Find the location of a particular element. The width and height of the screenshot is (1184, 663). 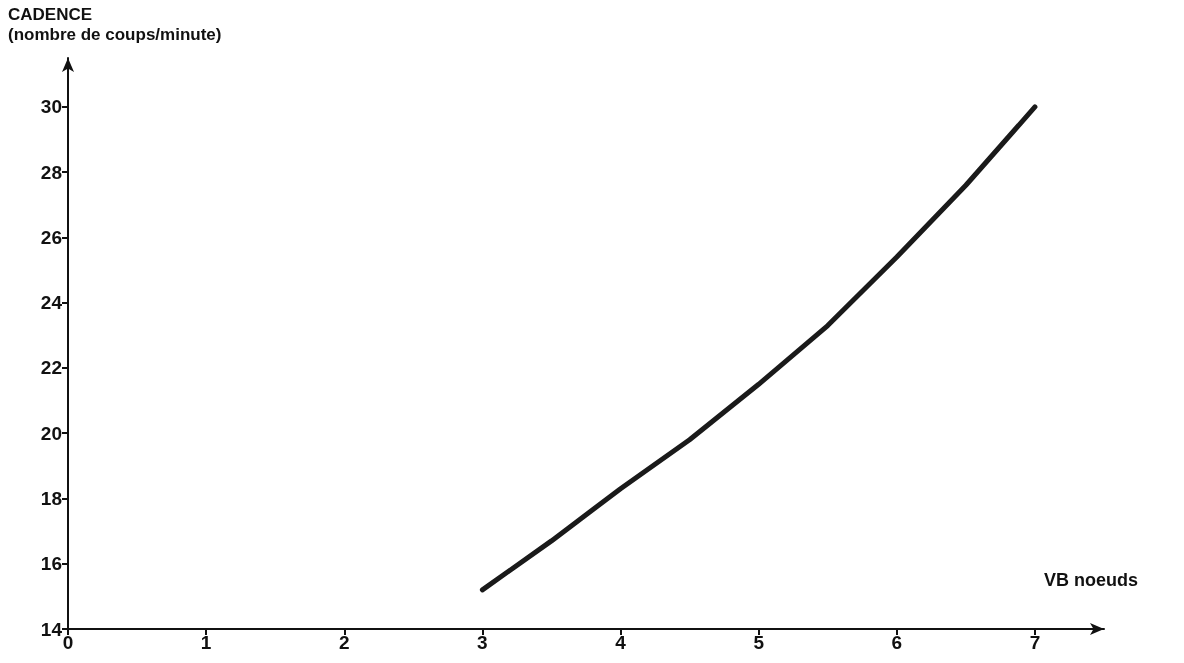

x-tick-label: 3 is located at coordinates (482, 642).